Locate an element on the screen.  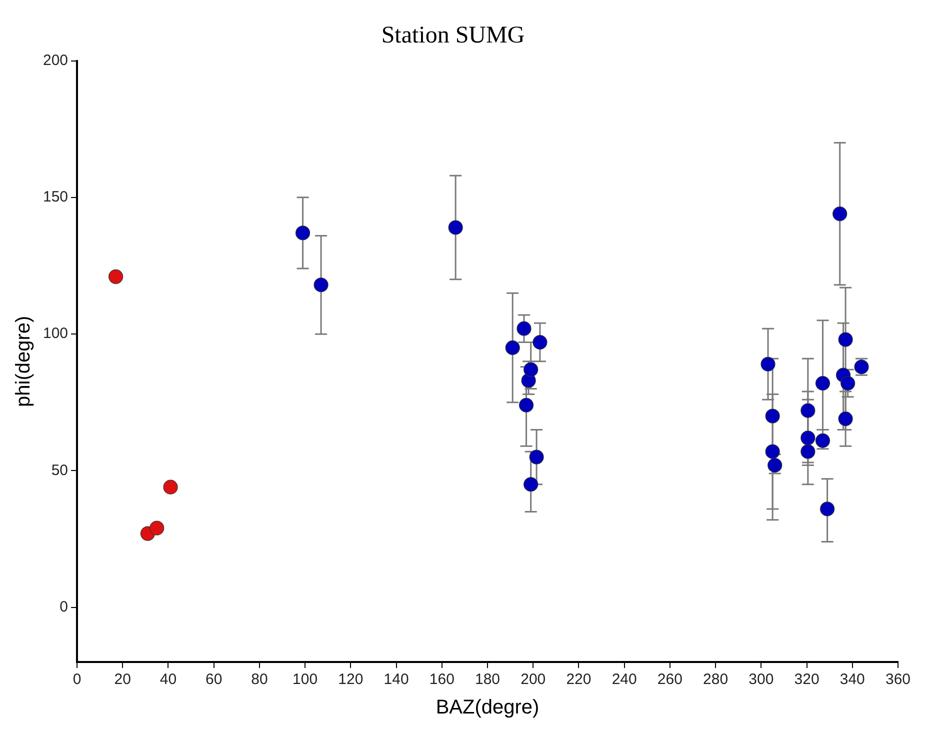
y-tick-label: 50 is located at coordinates (59, 470).